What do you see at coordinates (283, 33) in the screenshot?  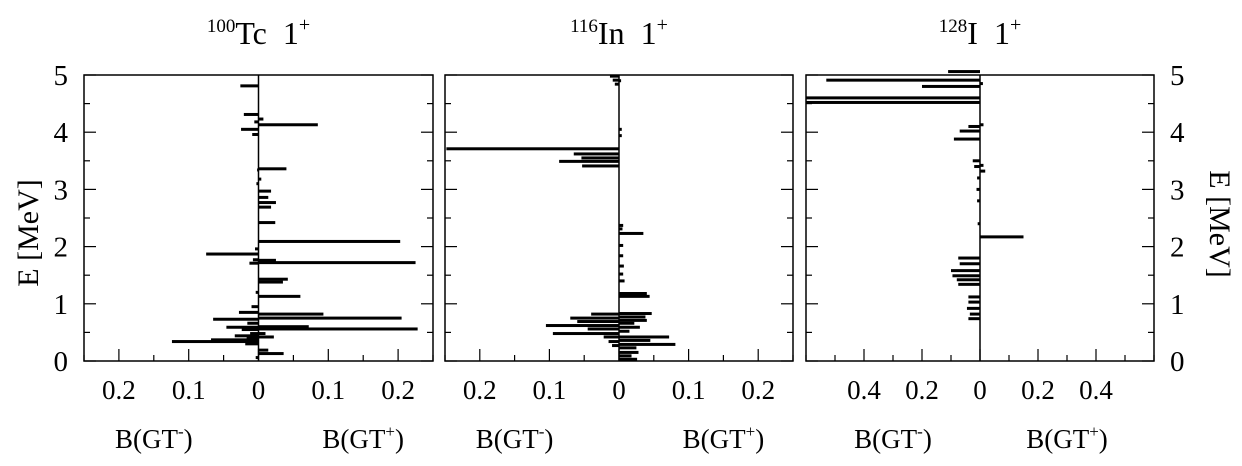 I see `title-spin: 1` at bounding box center [283, 33].